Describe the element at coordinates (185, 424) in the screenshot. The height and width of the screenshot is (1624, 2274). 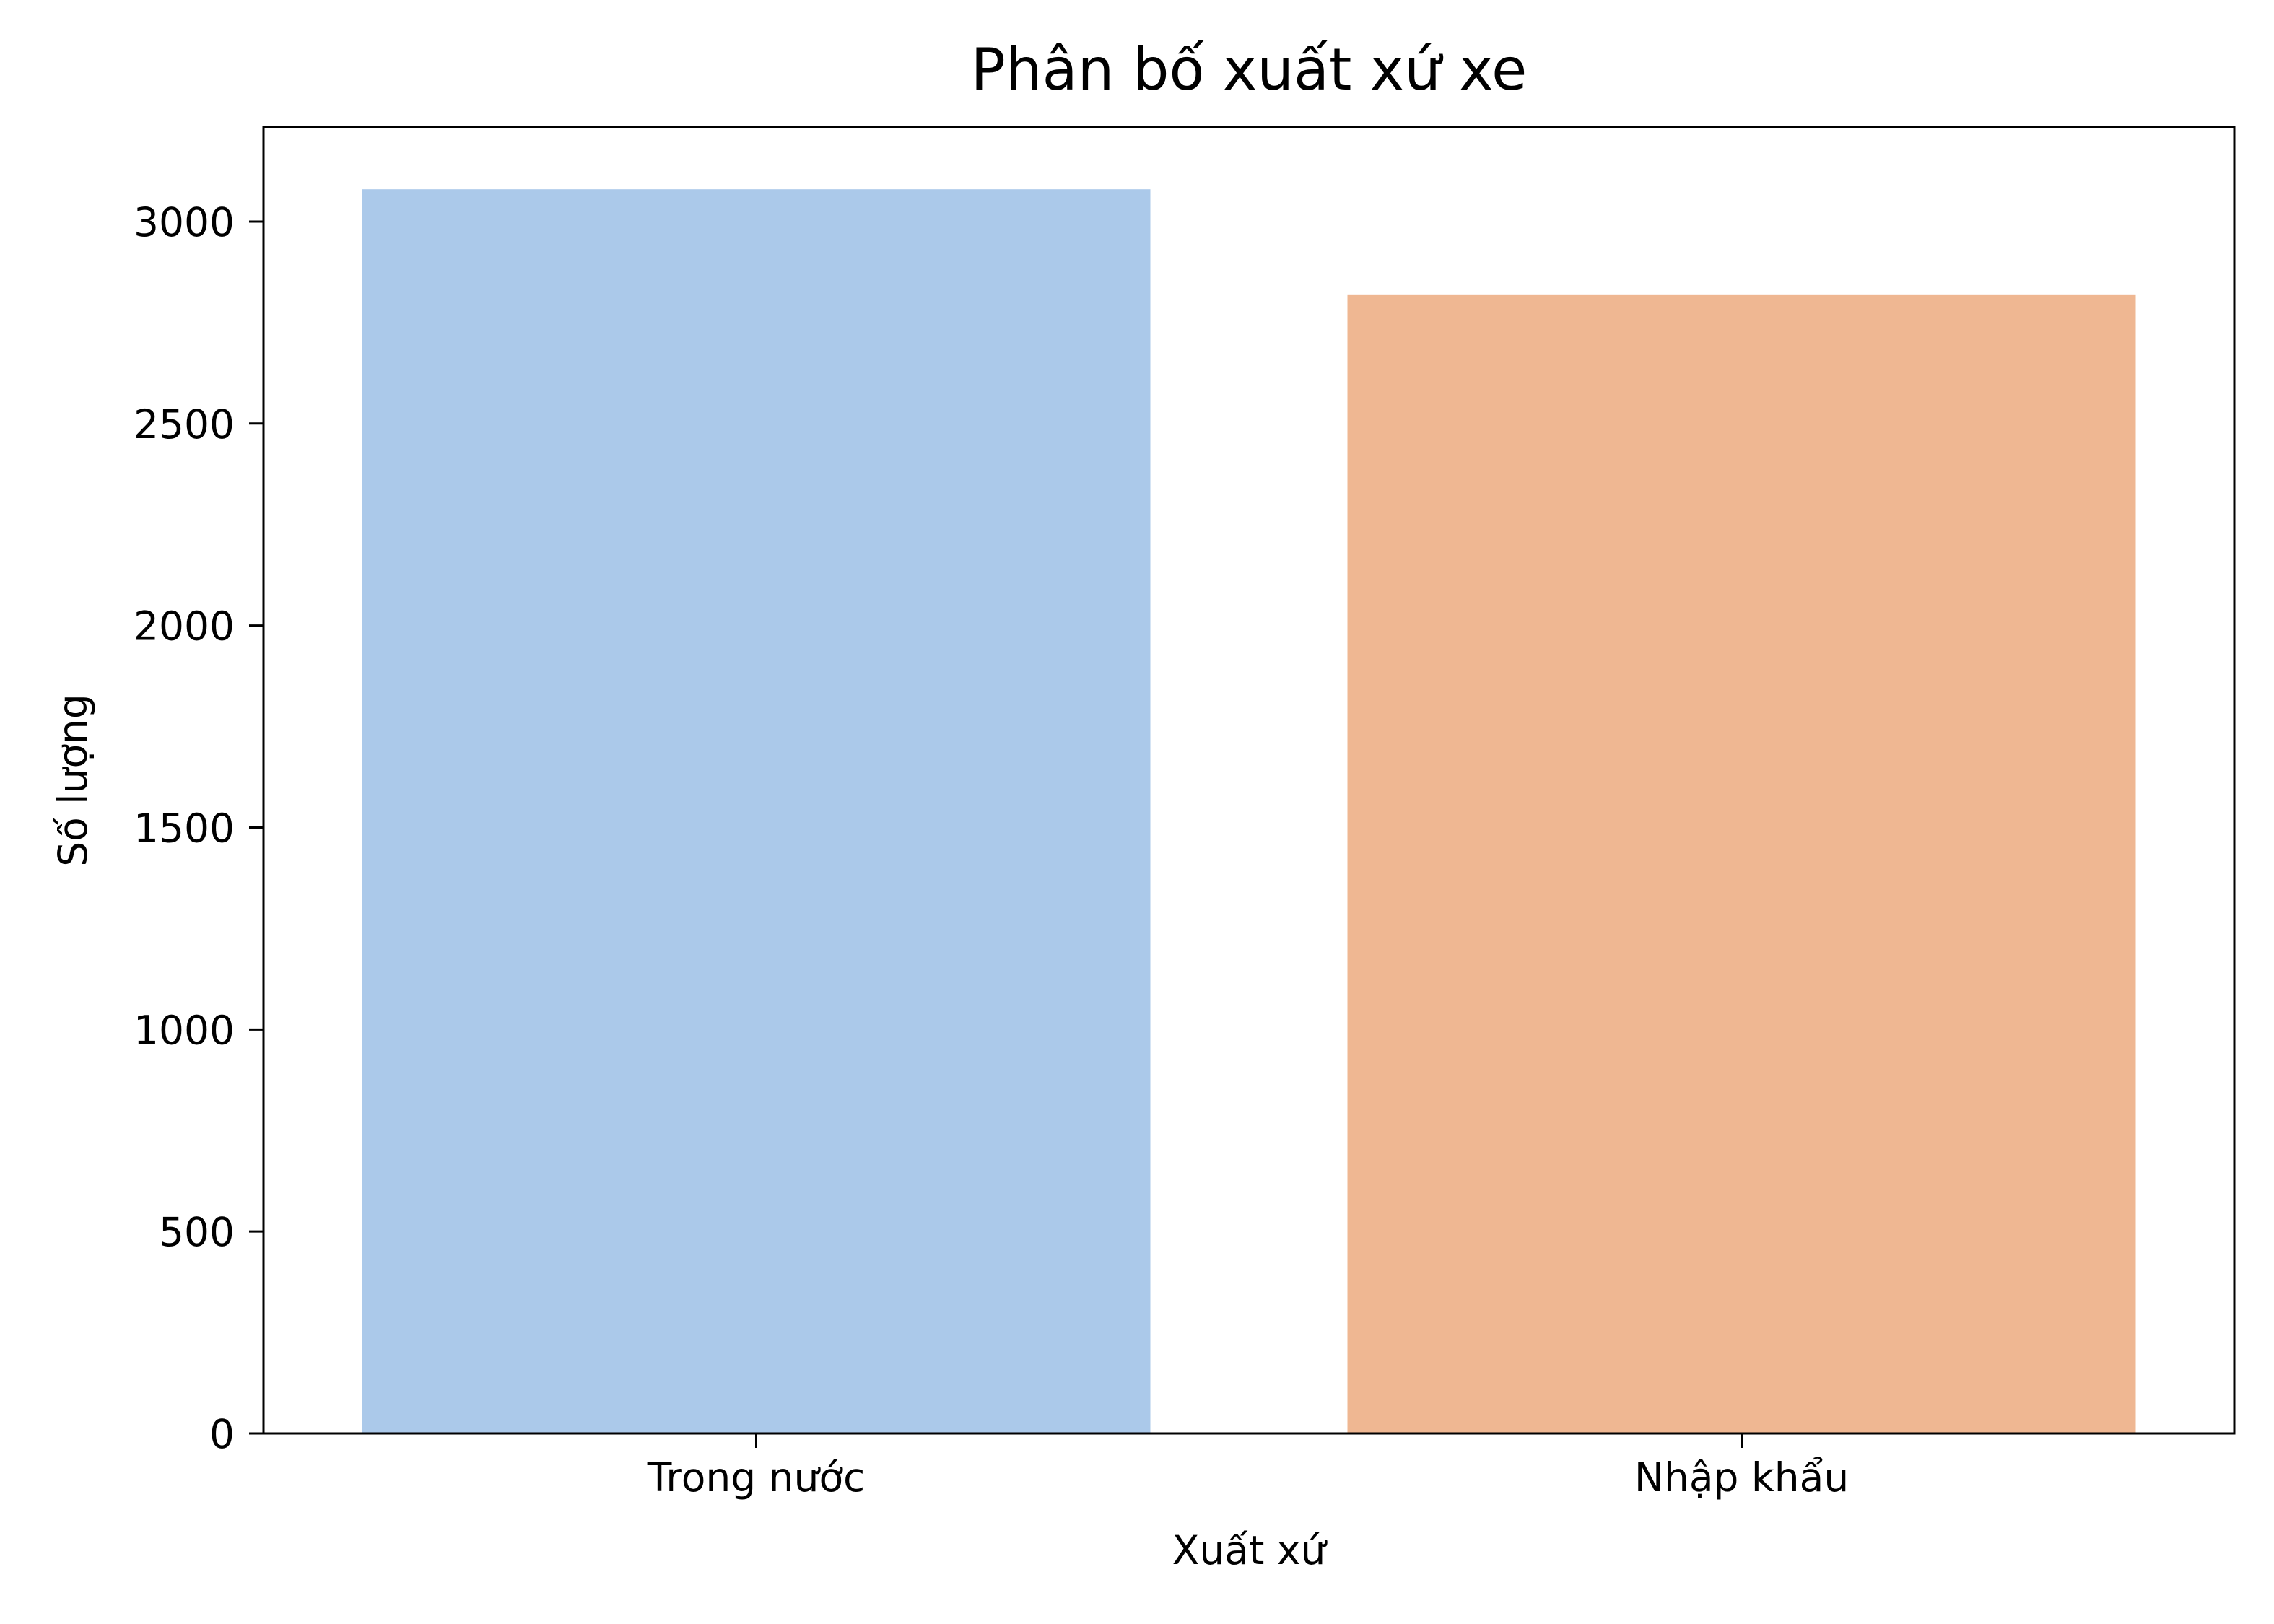
I see `y-tick-label: 2500` at that location.